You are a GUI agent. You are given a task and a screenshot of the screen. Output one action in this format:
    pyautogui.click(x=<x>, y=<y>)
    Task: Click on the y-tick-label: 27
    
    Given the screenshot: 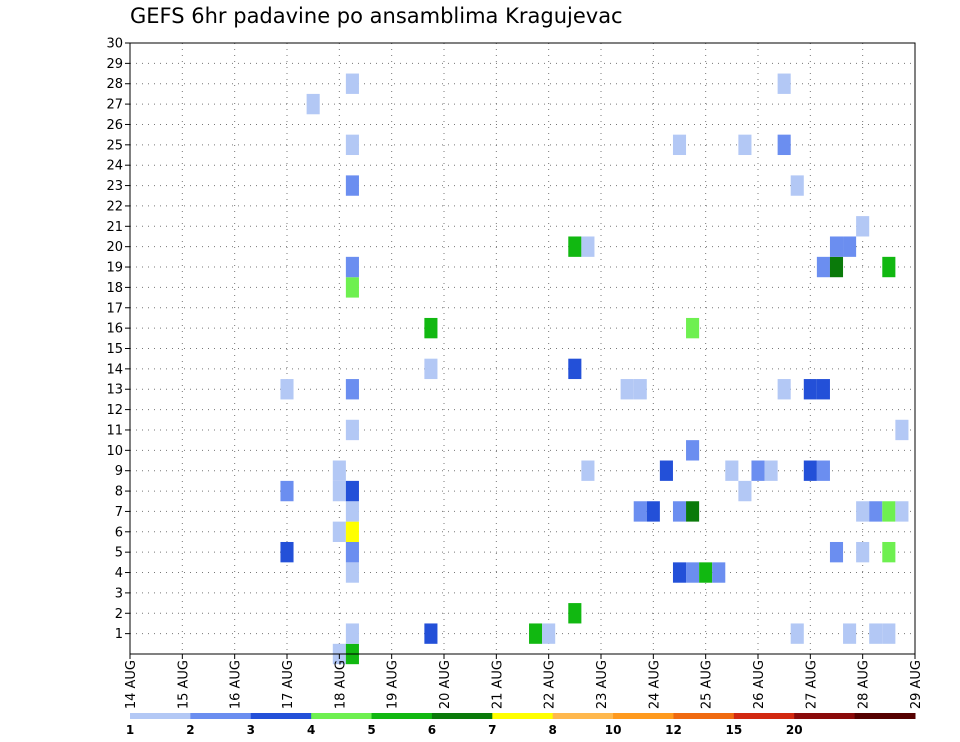 What is the action you would take?
    pyautogui.click(x=114, y=105)
    